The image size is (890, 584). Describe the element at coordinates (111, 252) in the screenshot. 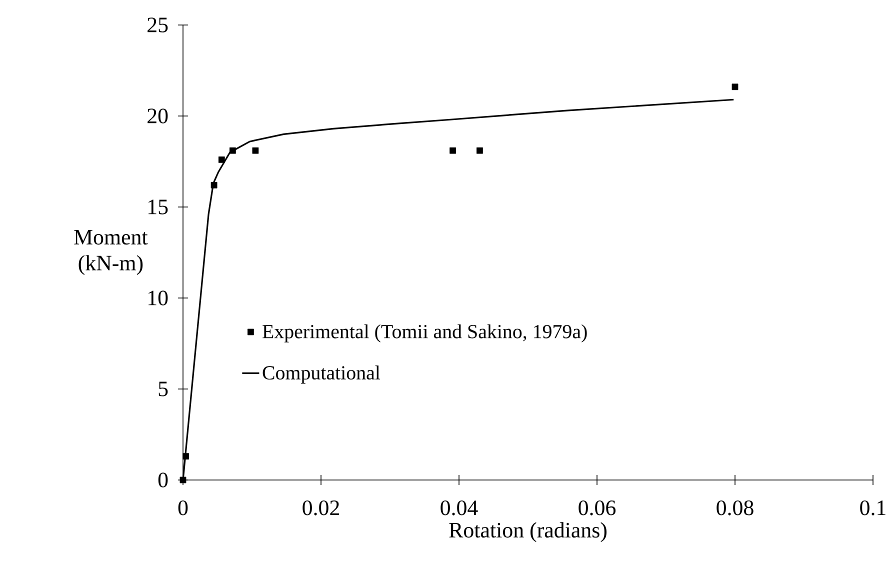

I see `y-axis-title: Moment (kN-m)` at that location.